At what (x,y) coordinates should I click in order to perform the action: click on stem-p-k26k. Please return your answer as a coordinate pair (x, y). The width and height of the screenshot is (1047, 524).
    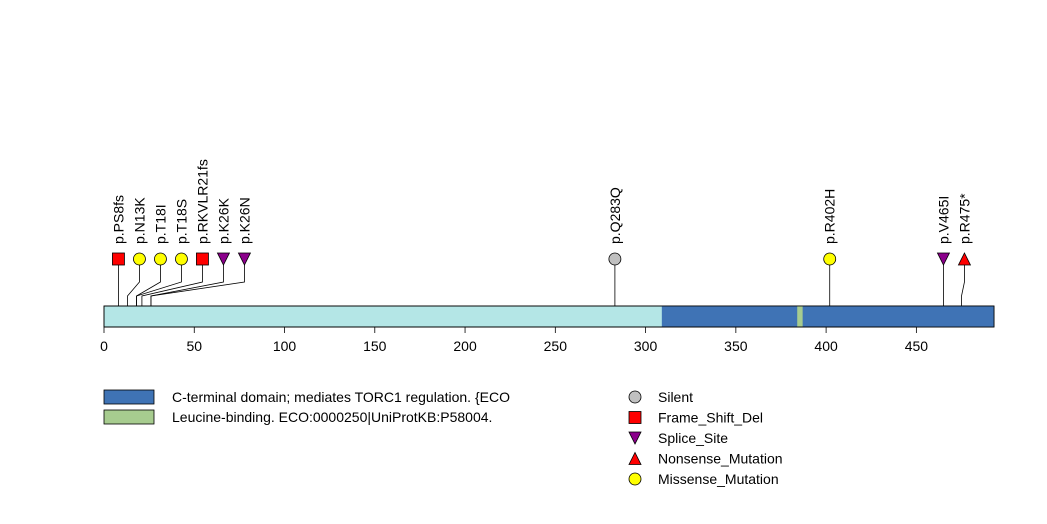
    Looking at the image, I should click on (187, 282).